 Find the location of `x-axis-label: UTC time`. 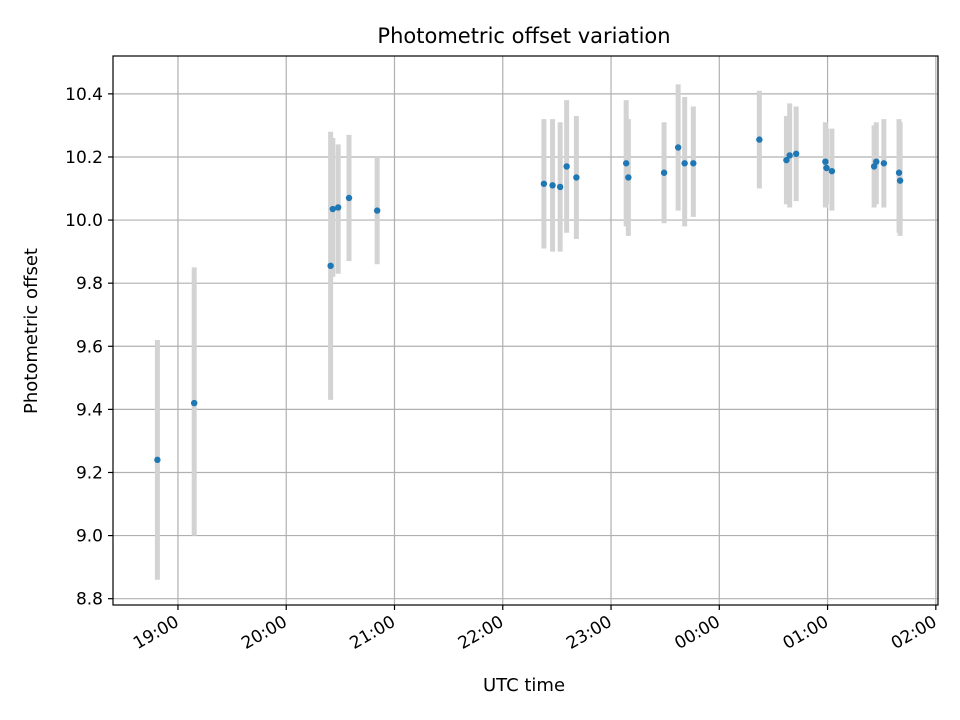

x-axis-label: UTC time is located at coordinates (524, 685).